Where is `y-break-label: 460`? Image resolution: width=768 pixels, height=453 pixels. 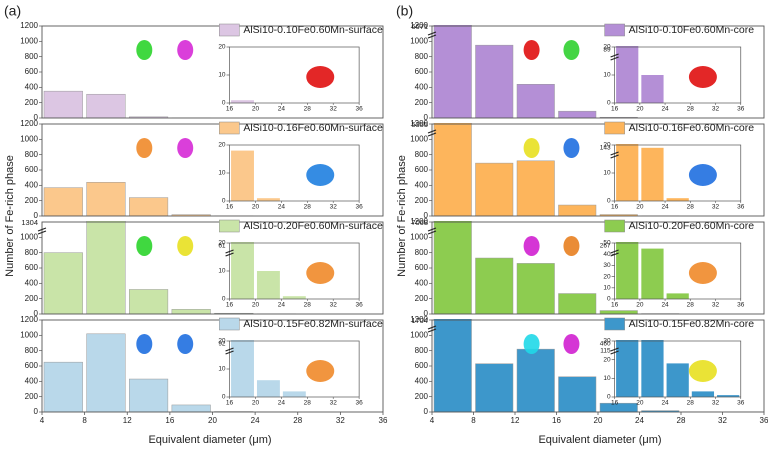
y-break-label: 460 is located at coordinates (605, 344).